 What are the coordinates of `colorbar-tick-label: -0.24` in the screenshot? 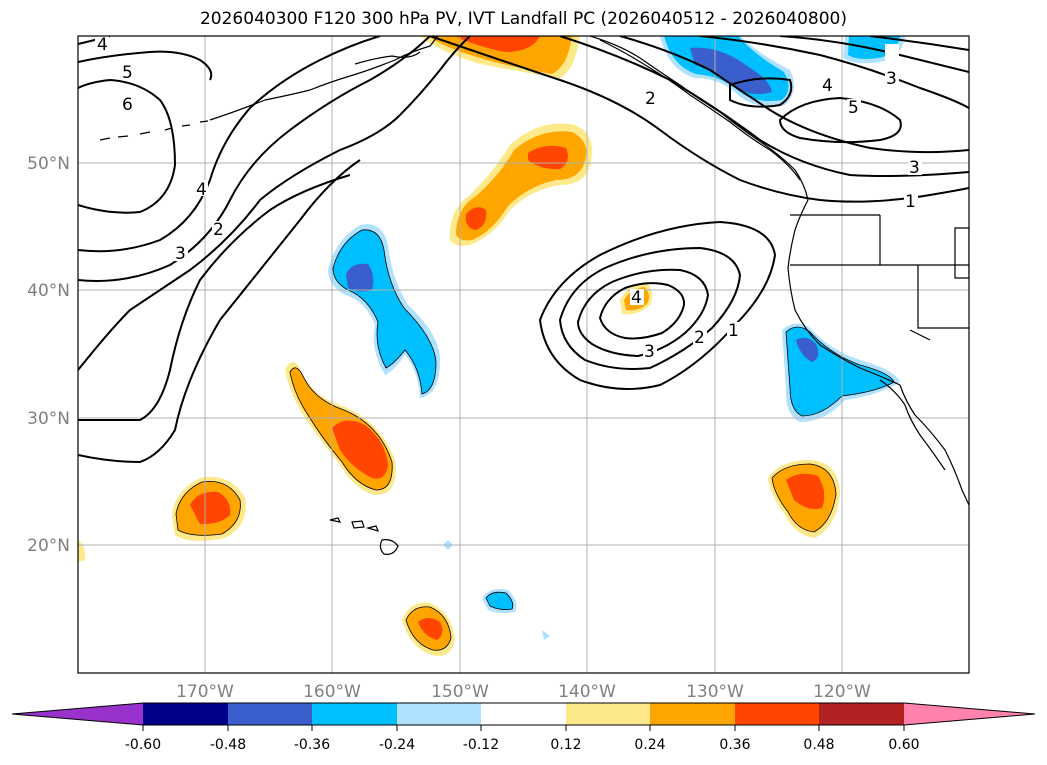 It's located at (397, 745).